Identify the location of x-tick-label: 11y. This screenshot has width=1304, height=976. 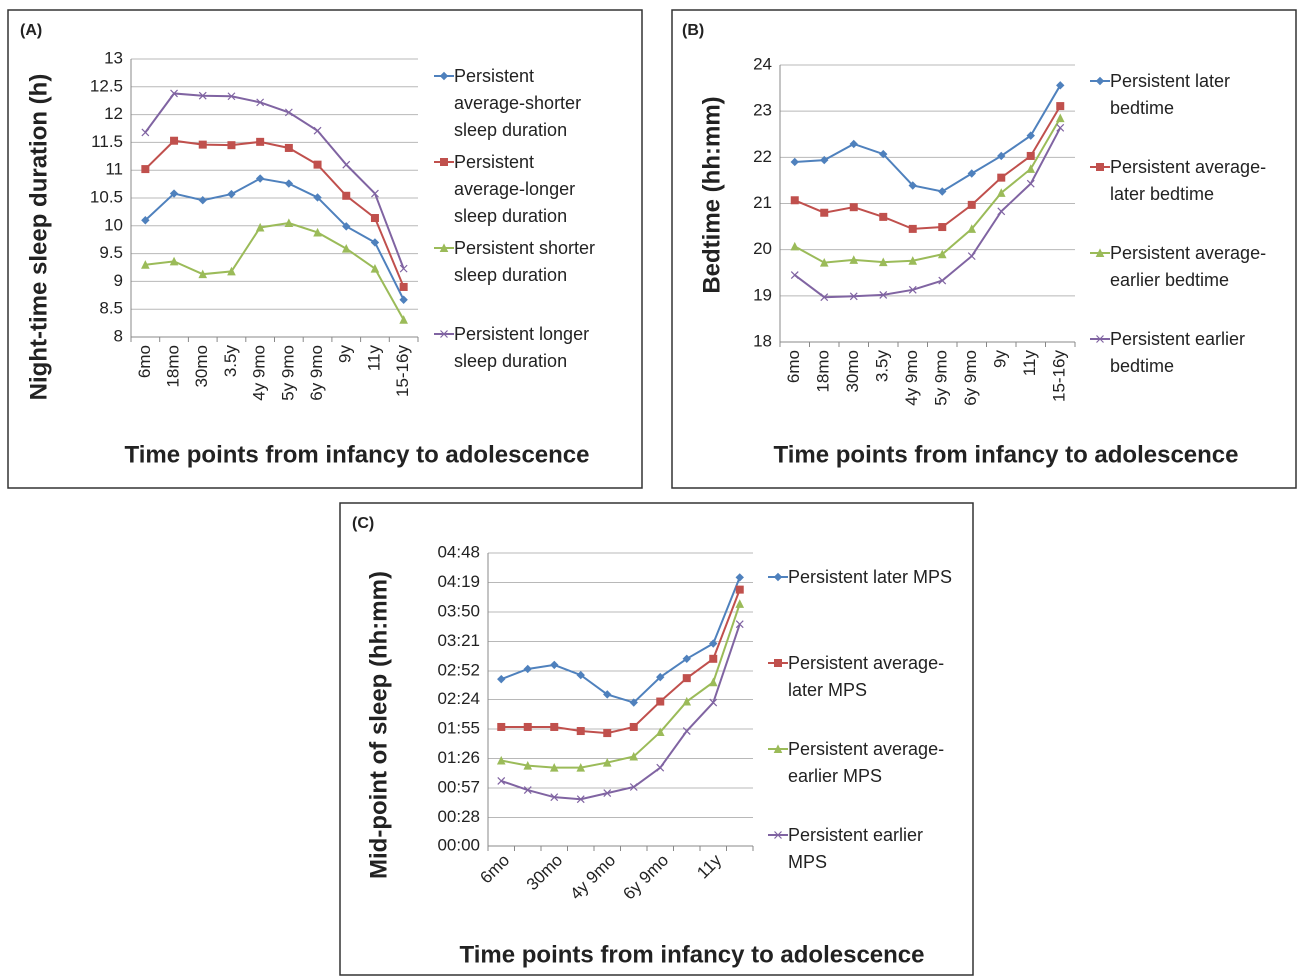
(373, 358).